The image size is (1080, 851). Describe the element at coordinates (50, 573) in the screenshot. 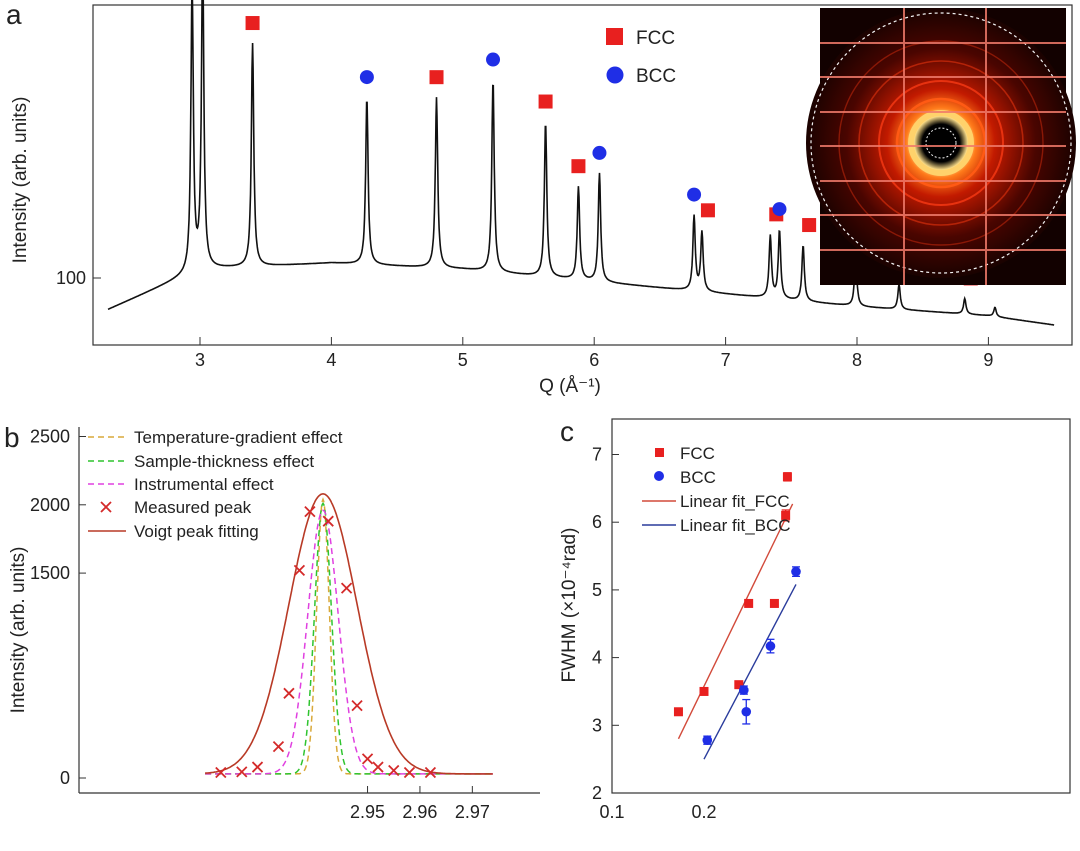

I see `y-tick-label-b: 1500` at that location.